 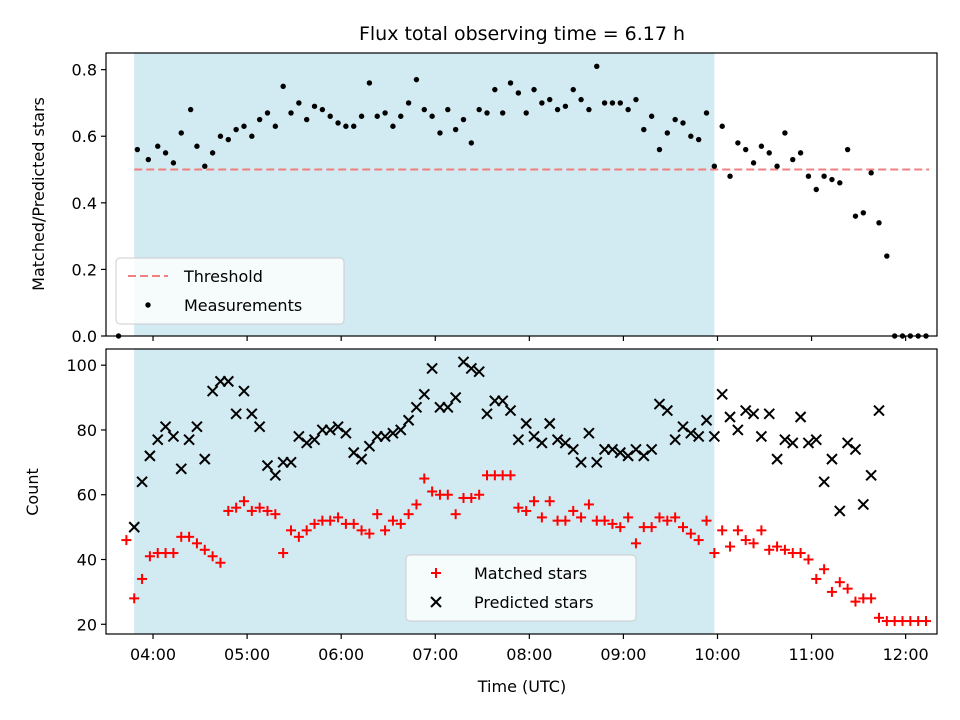 I want to click on y-tick-label: 0.0, so click(x=84, y=336).